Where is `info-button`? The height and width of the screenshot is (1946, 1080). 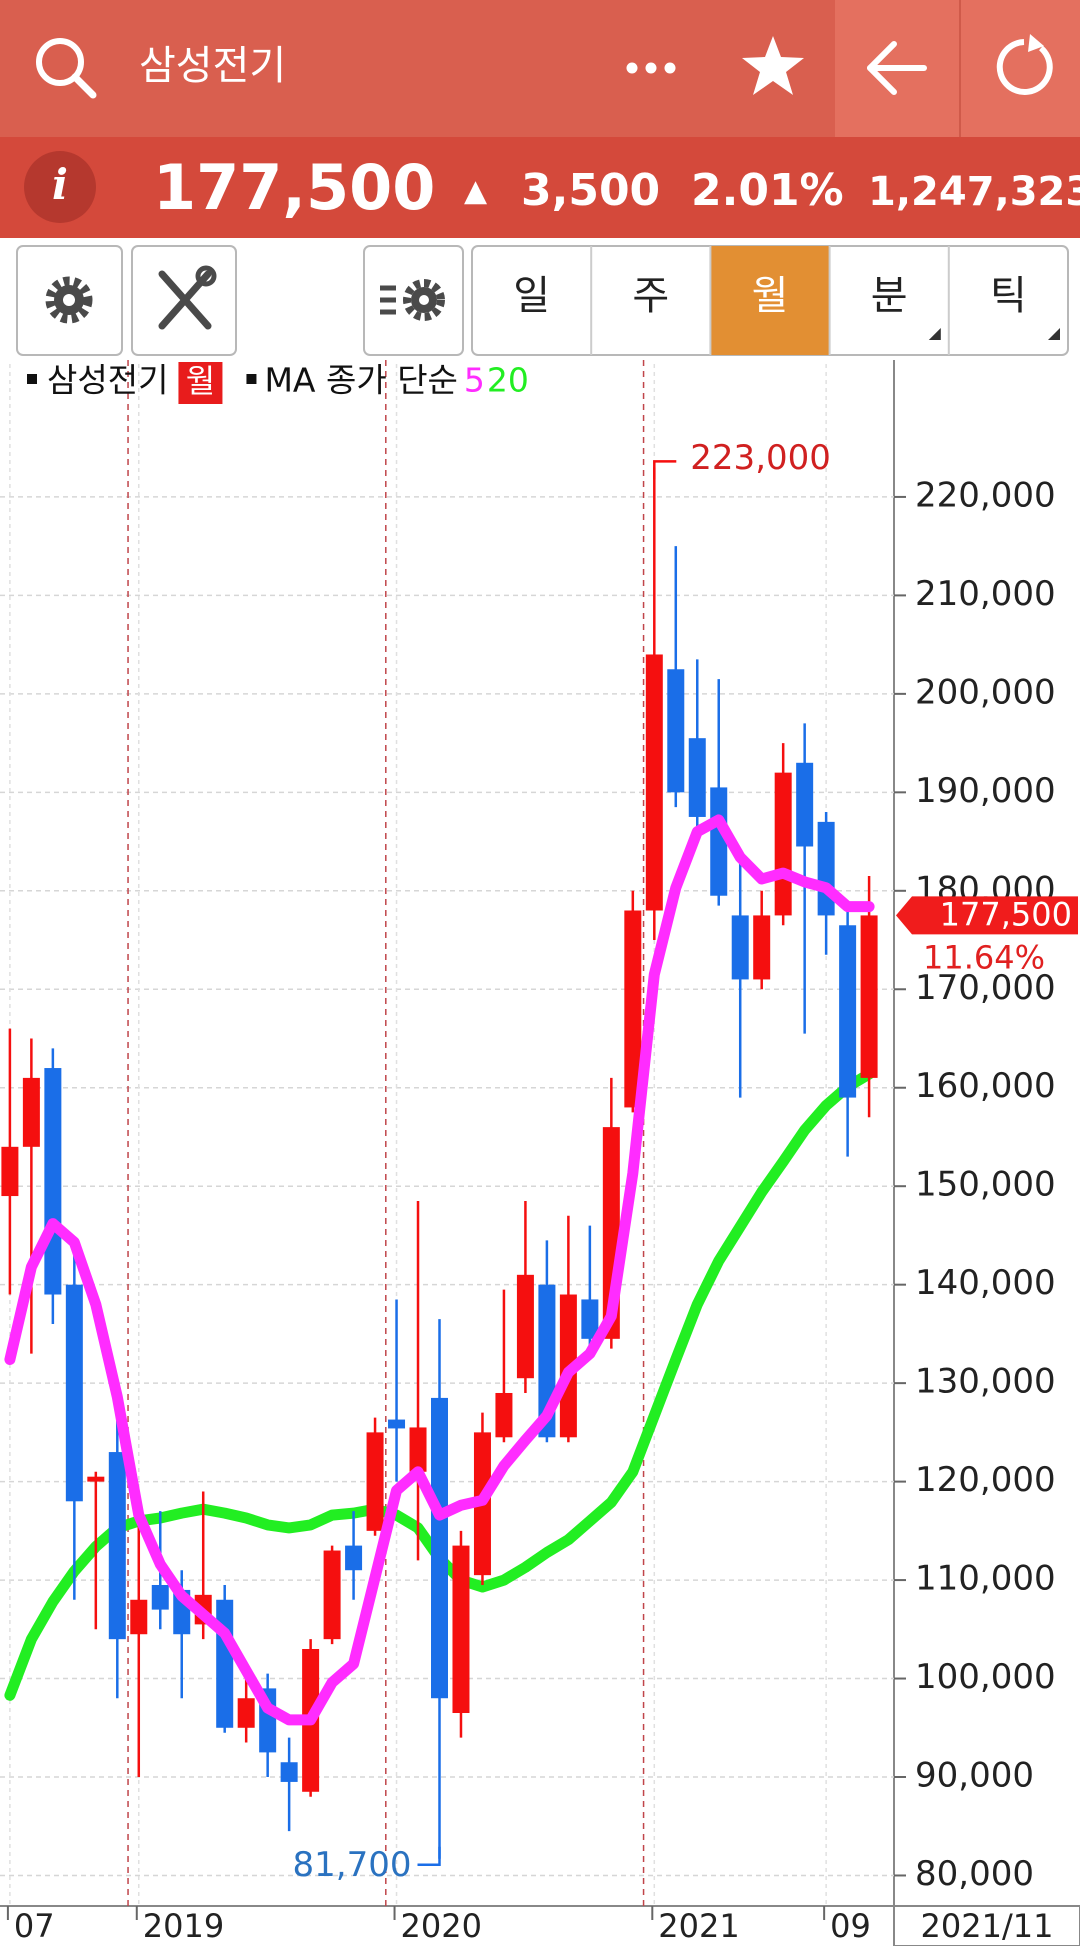 info-button is located at coordinates (60, 187).